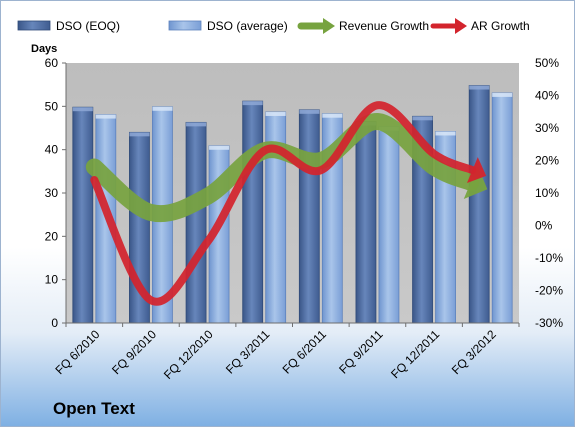 The image size is (575, 427). What do you see at coordinates (500, 26) in the screenshot?
I see `legend-label: AR Growth` at bounding box center [500, 26].